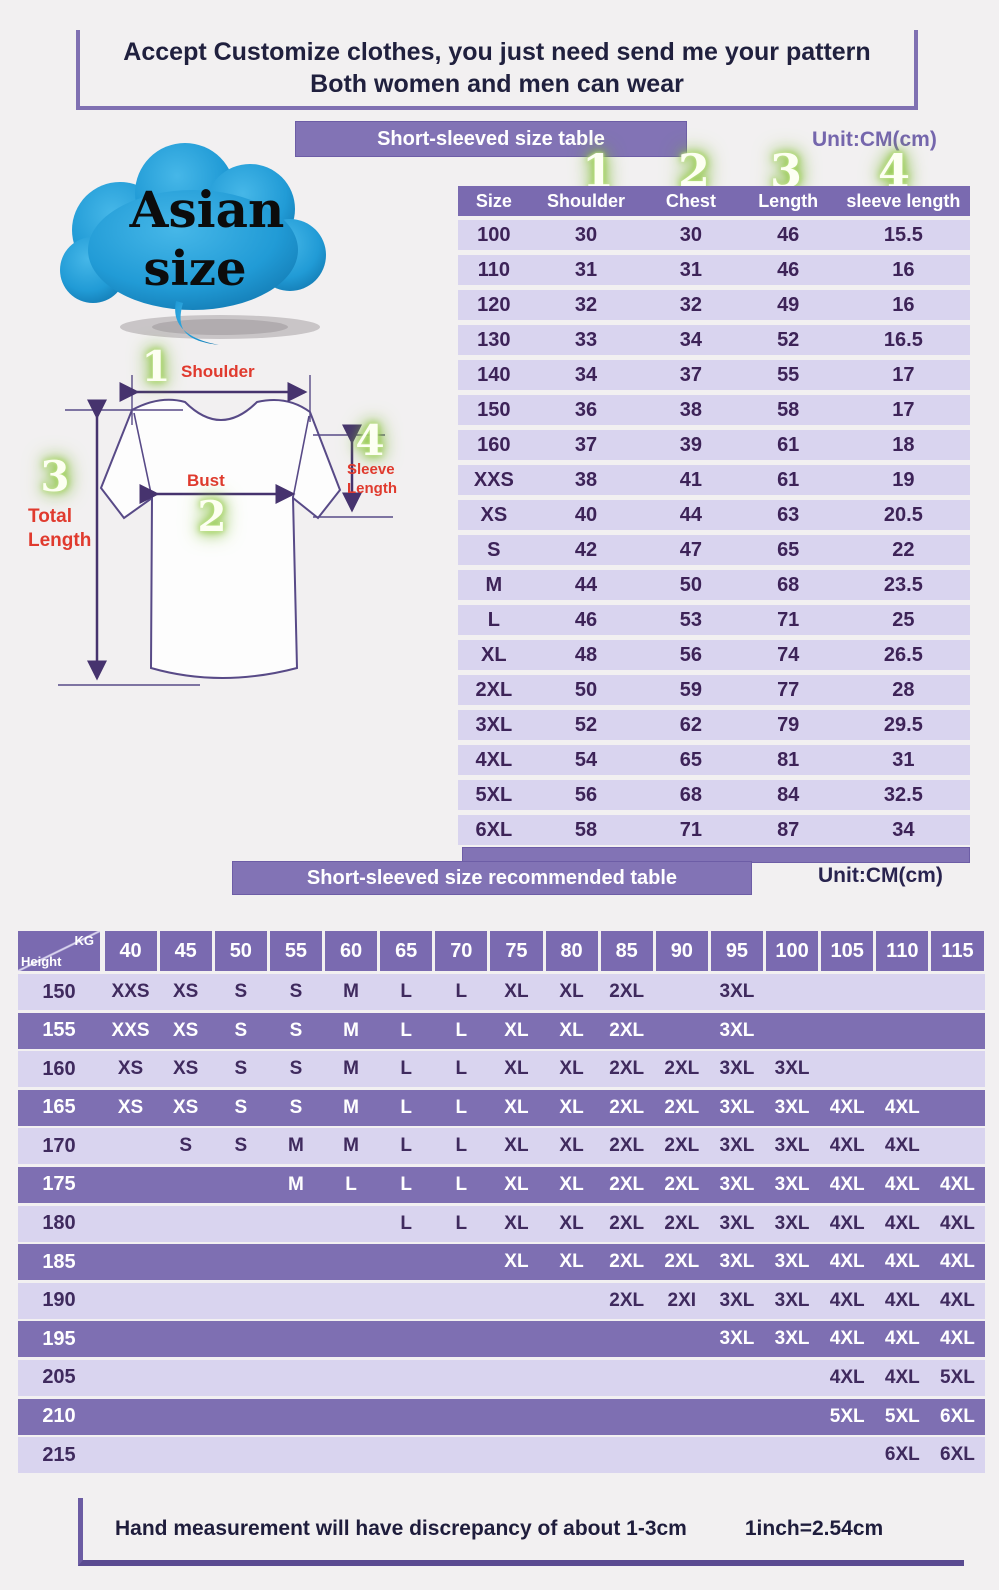  Describe the element at coordinates (586, 759) in the screenshot. I see `size-table-cell: 54` at that location.